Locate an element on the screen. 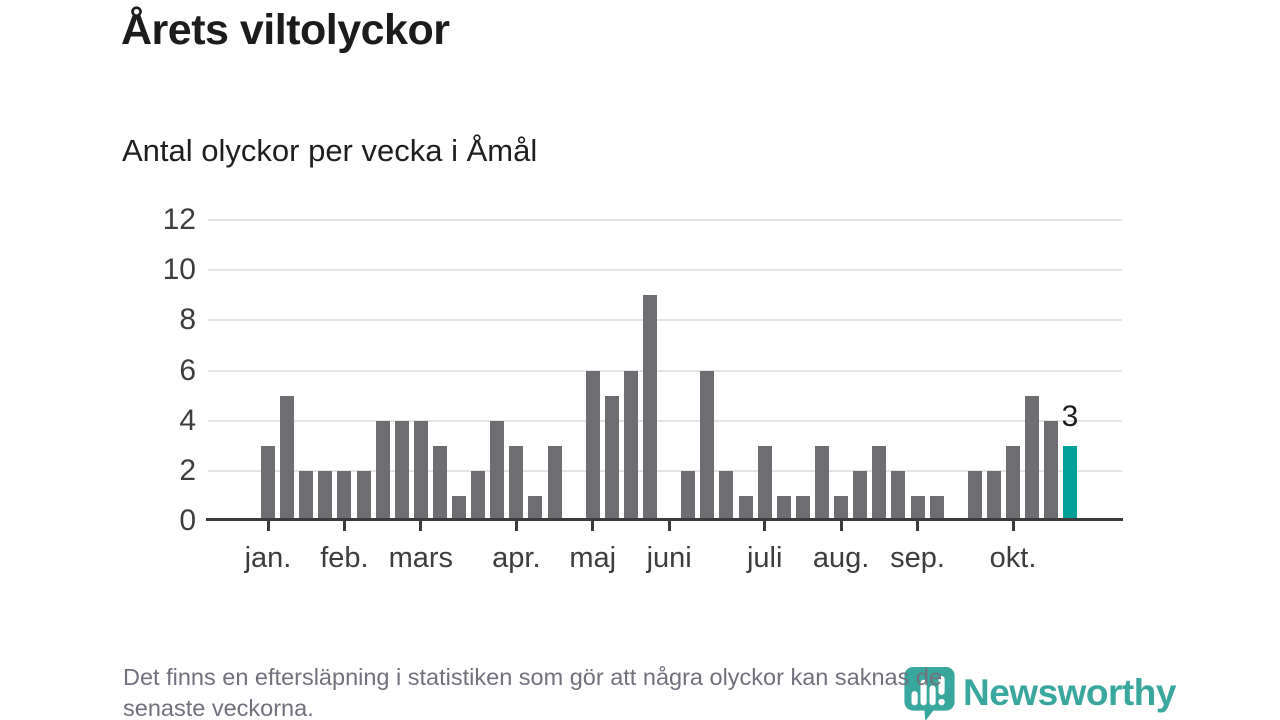 Image resolution: width=1280 pixels, height=720 pixels. x-axis-label: apr. is located at coordinates (516, 558).